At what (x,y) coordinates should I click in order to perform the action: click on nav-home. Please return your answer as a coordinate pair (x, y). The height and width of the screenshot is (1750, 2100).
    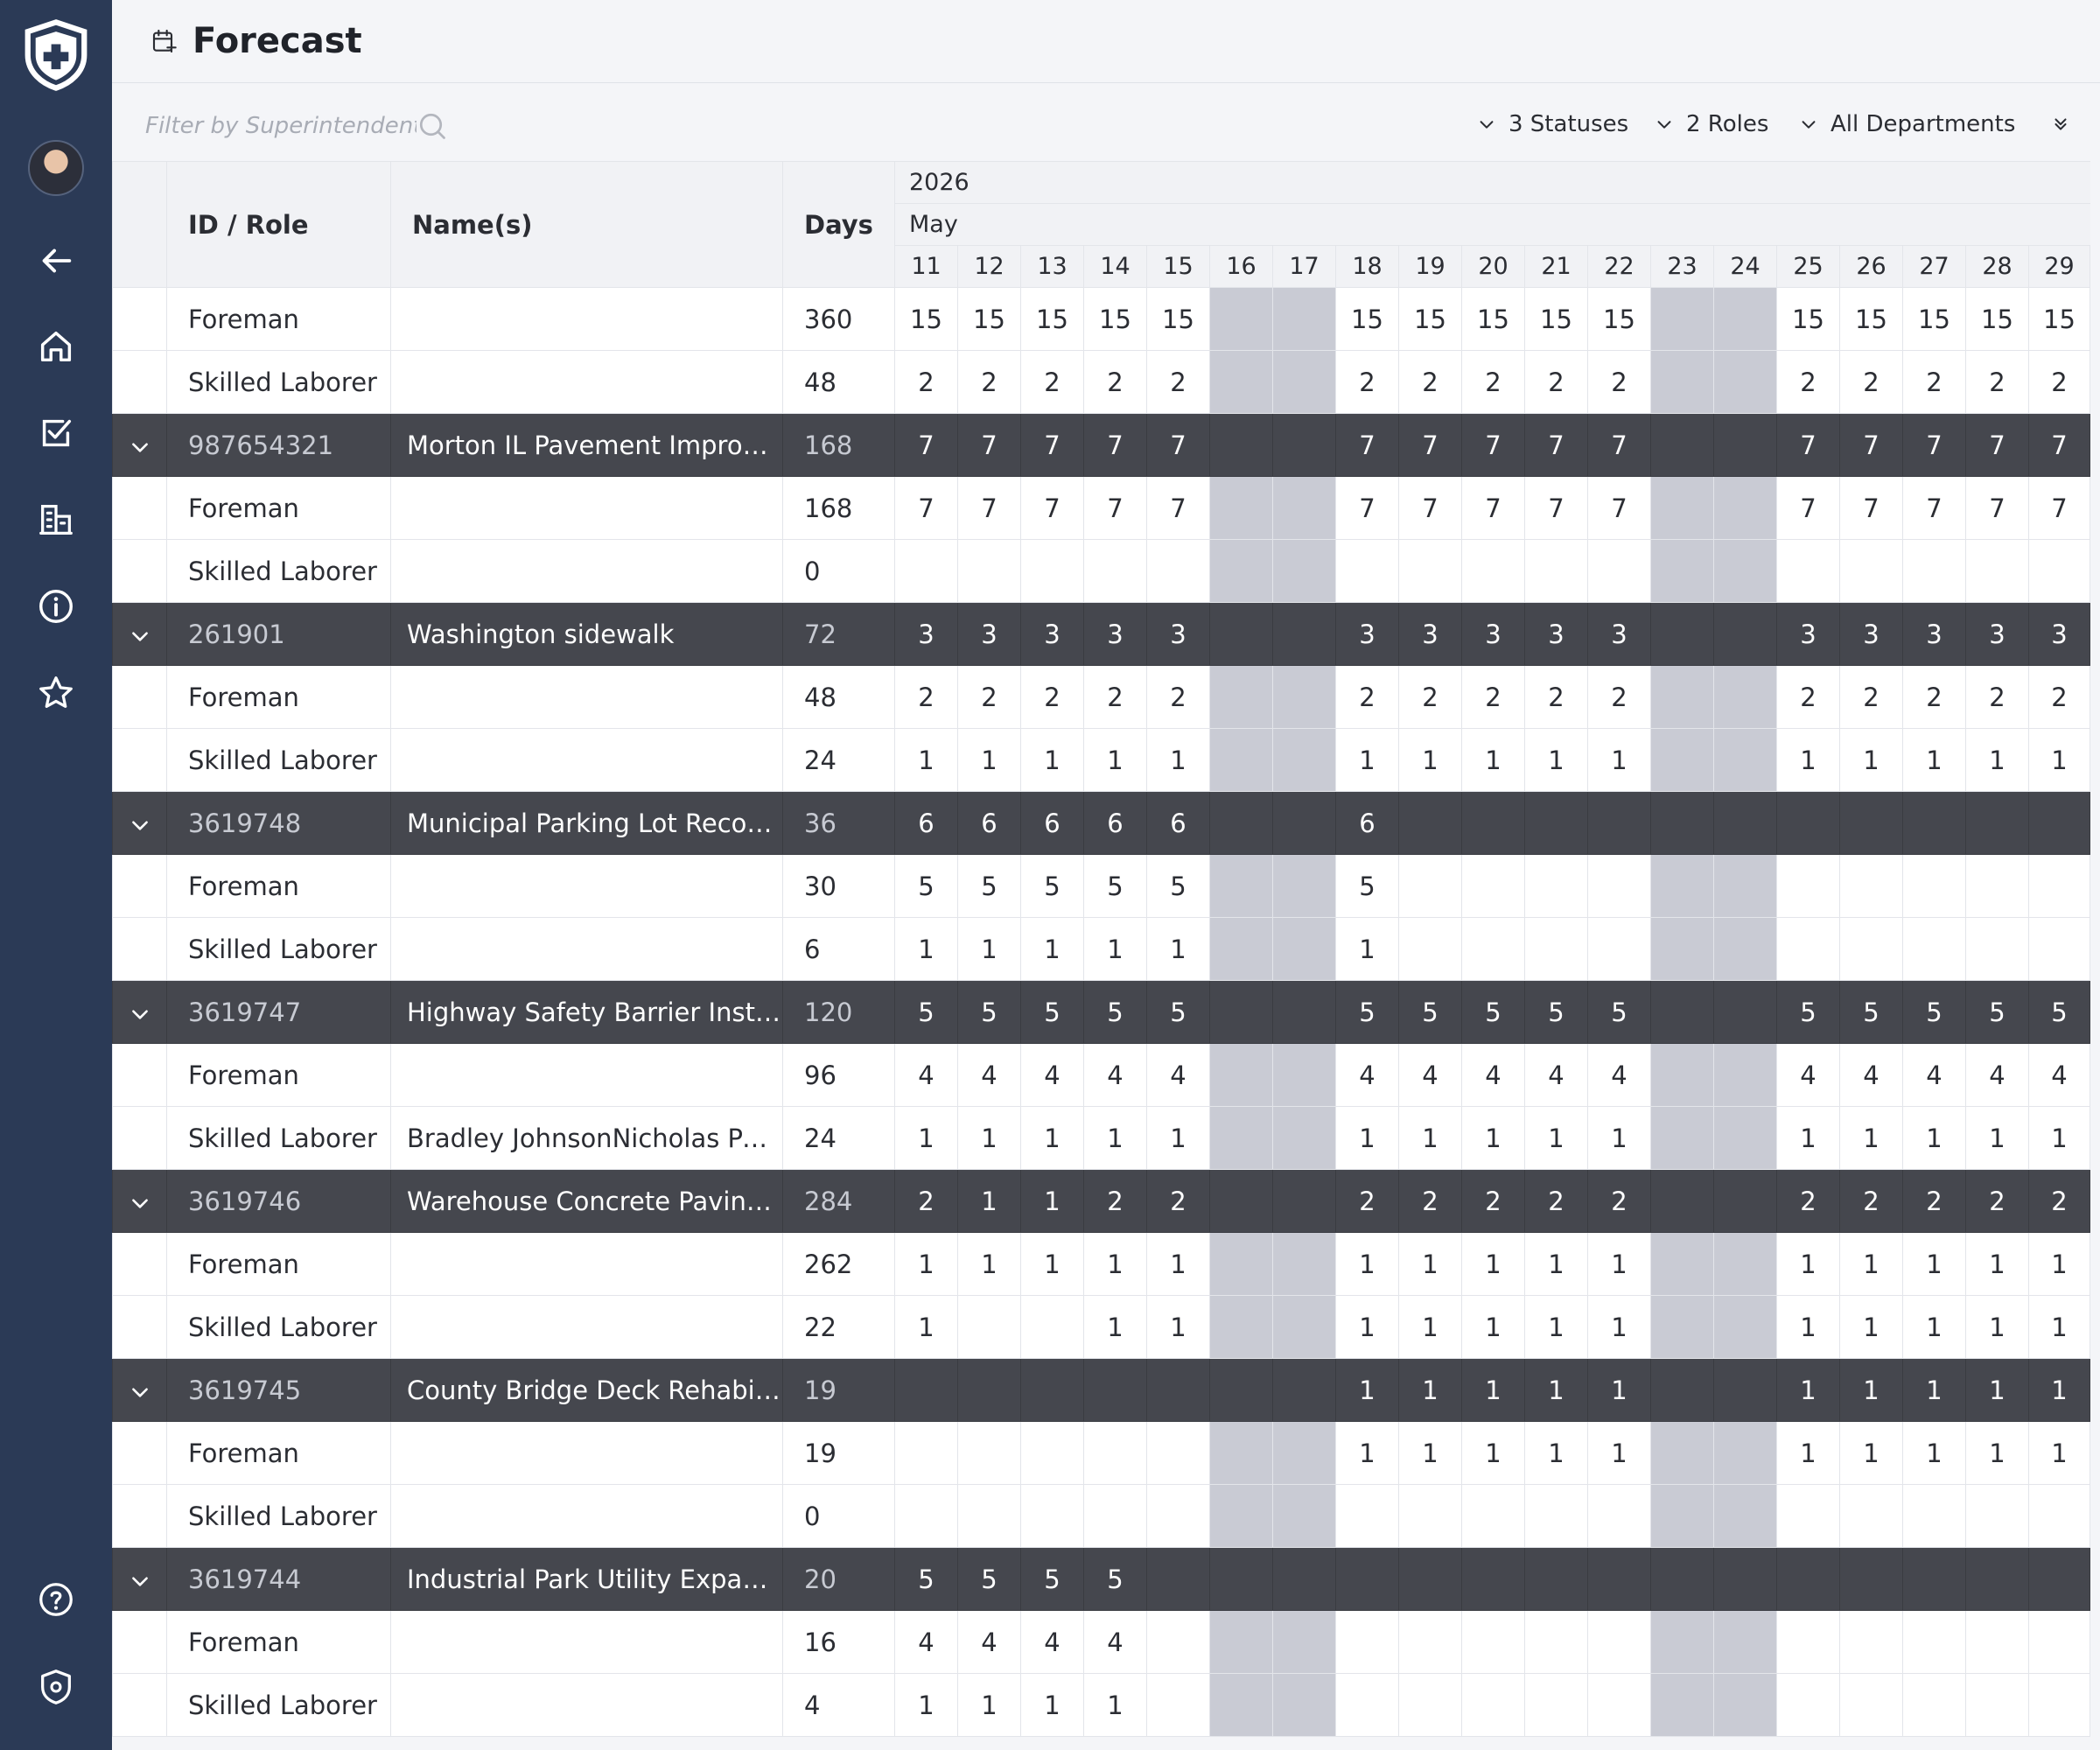
    Looking at the image, I should click on (56, 347).